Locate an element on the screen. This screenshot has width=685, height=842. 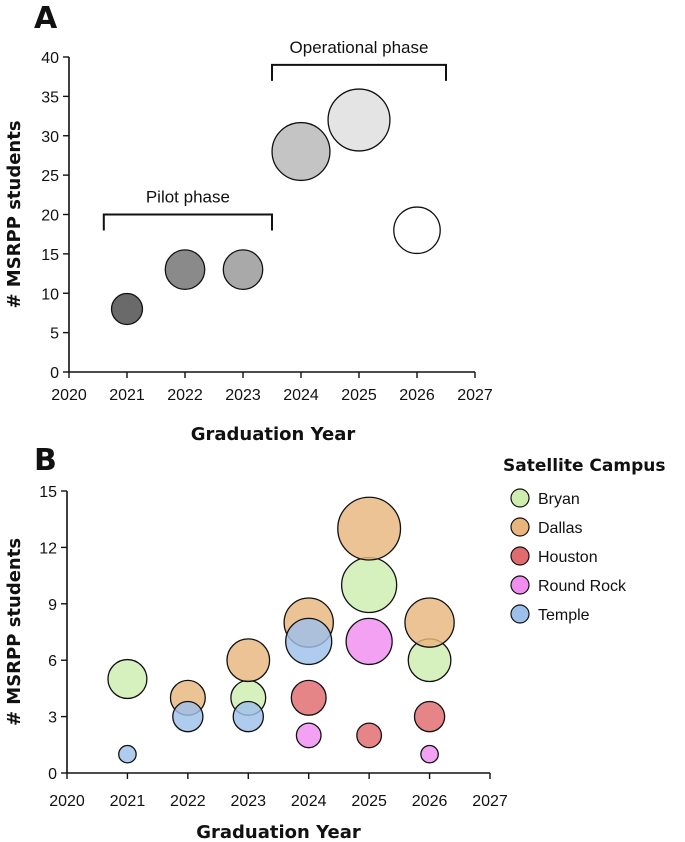
panel-b-bubble-temple-2024 is located at coordinates (309, 641).